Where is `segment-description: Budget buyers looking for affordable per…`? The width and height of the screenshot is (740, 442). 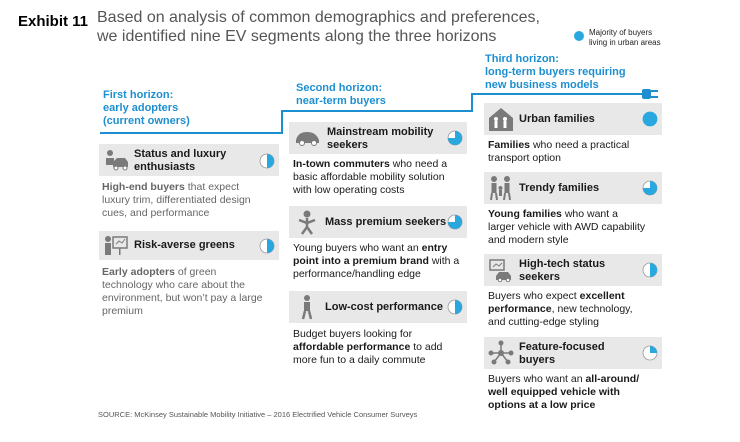
segment-description: Budget buyers looking for affordable per… is located at coordinates (368, 347).